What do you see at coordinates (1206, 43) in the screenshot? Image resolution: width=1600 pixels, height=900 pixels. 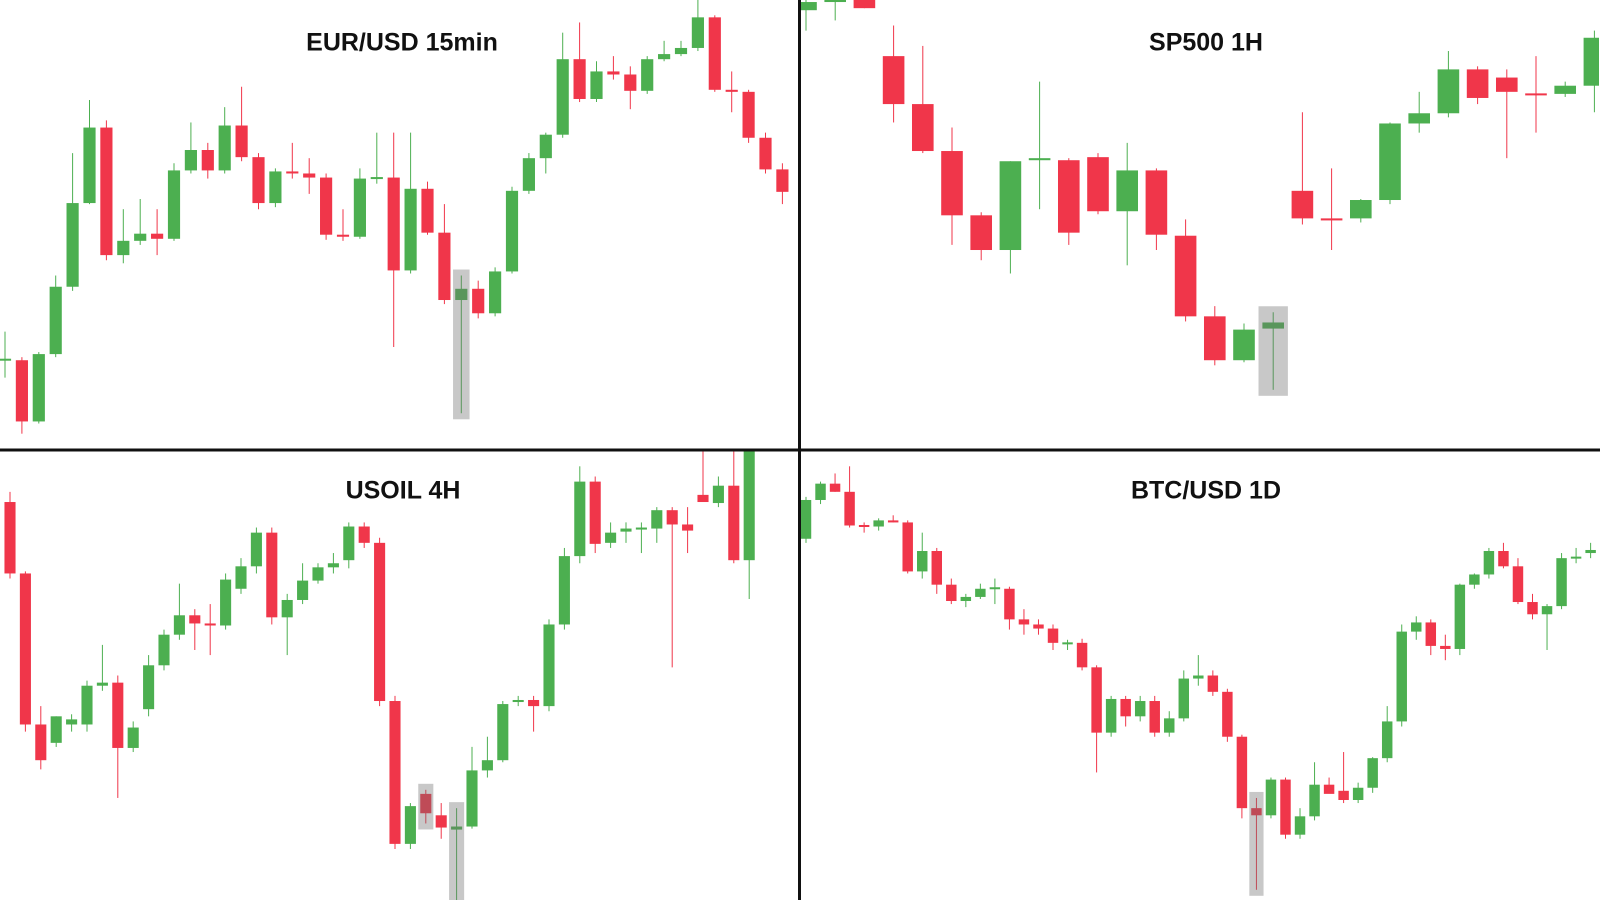 I see `panel-title: SP500 1H` at bounding box center [1206, 43].